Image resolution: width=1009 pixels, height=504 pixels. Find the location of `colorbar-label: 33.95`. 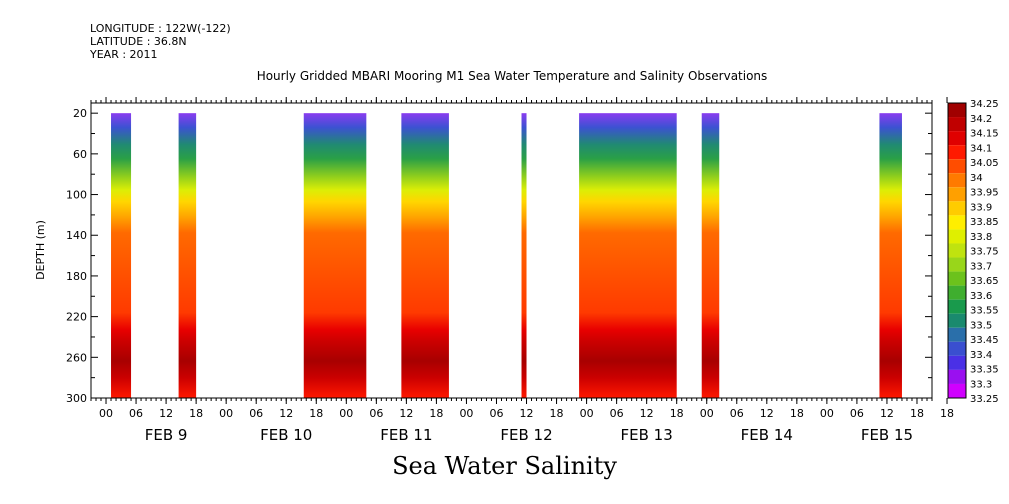

colorbar-label: 33.95 is located at coordinates (984, 193).